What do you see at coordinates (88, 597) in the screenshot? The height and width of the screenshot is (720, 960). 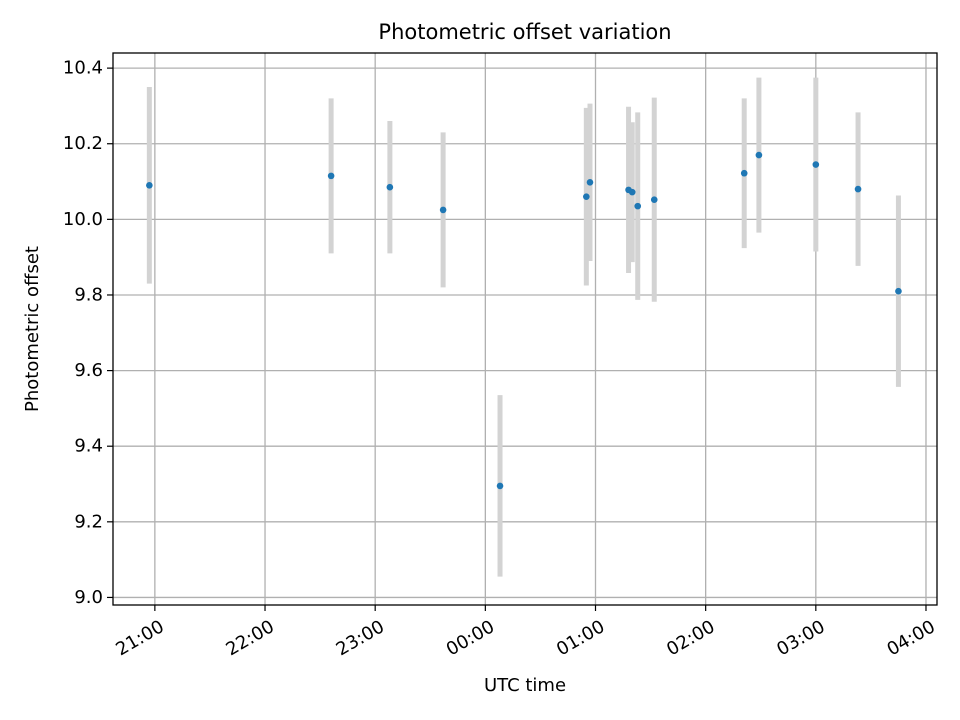 I see `y-tick-label: 9.0` at bounding box center [88, 597].